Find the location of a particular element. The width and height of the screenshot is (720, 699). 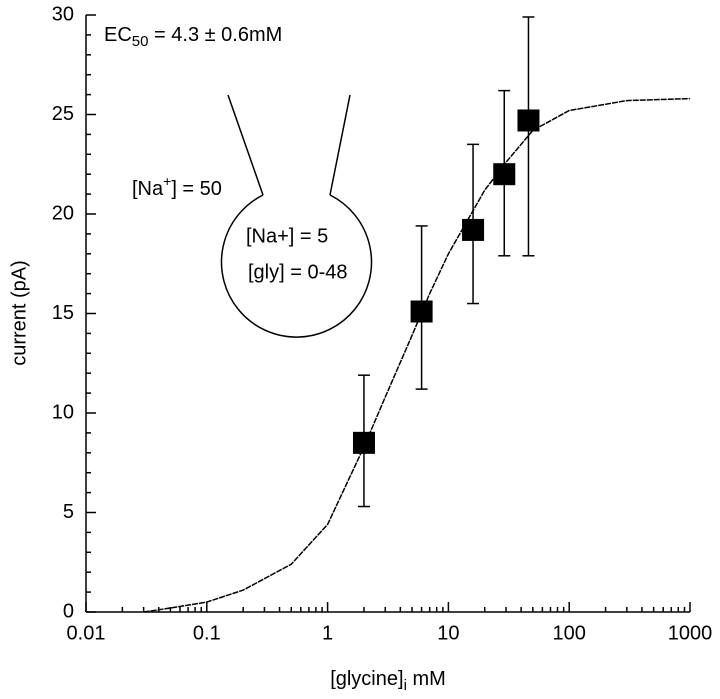

x-tick-label: 100 is located at coordinates (569, 633).